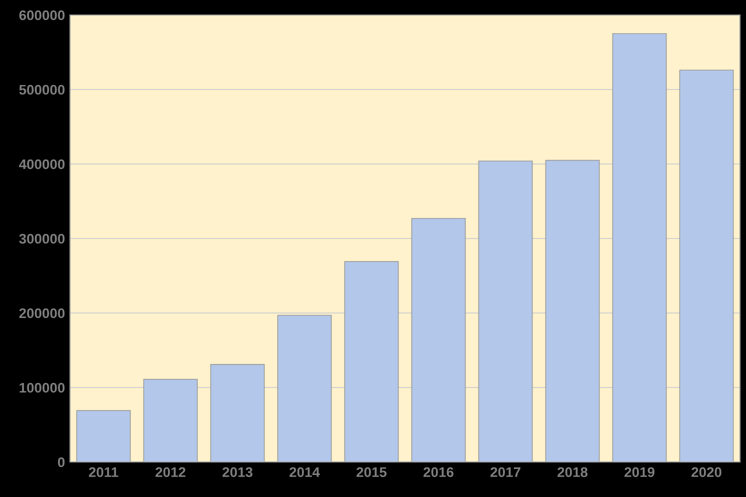 This screenshot has width=746, height=497. I want to click on x-tick-label: 2020, so click(707, 472).